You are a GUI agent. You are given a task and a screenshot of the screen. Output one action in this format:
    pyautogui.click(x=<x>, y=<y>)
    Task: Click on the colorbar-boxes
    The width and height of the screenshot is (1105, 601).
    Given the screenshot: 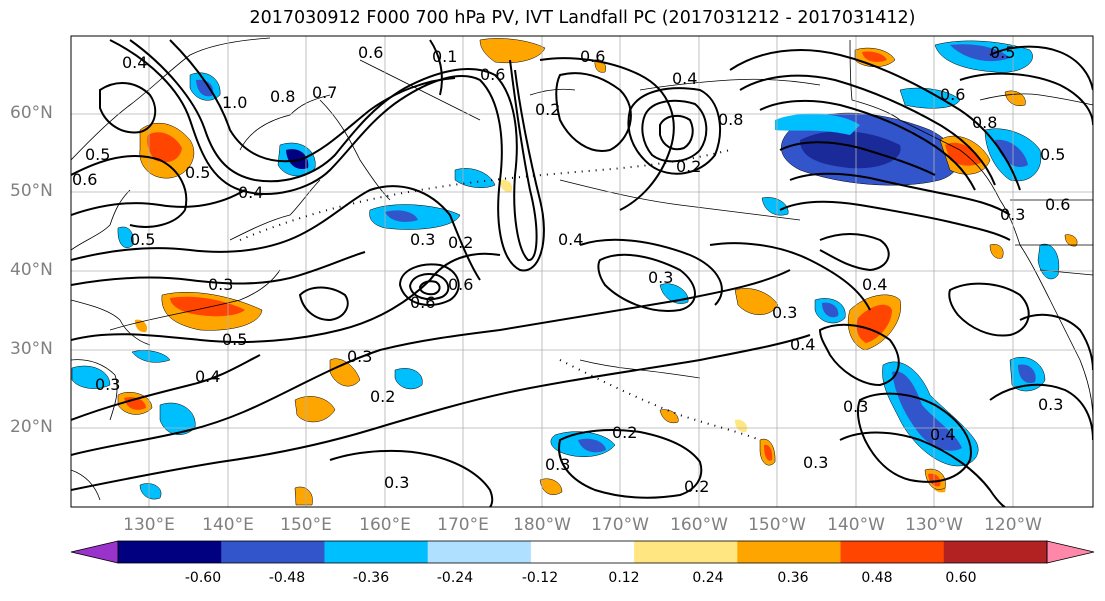 What is the action you would take?
    pyautogui.click(x=582, y=552)
    